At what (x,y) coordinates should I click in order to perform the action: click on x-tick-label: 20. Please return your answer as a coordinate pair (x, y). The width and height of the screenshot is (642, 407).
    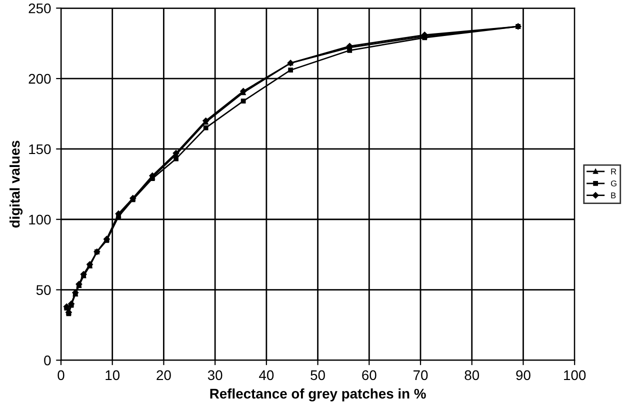
    Looking at the image, I should click on (163, 375).